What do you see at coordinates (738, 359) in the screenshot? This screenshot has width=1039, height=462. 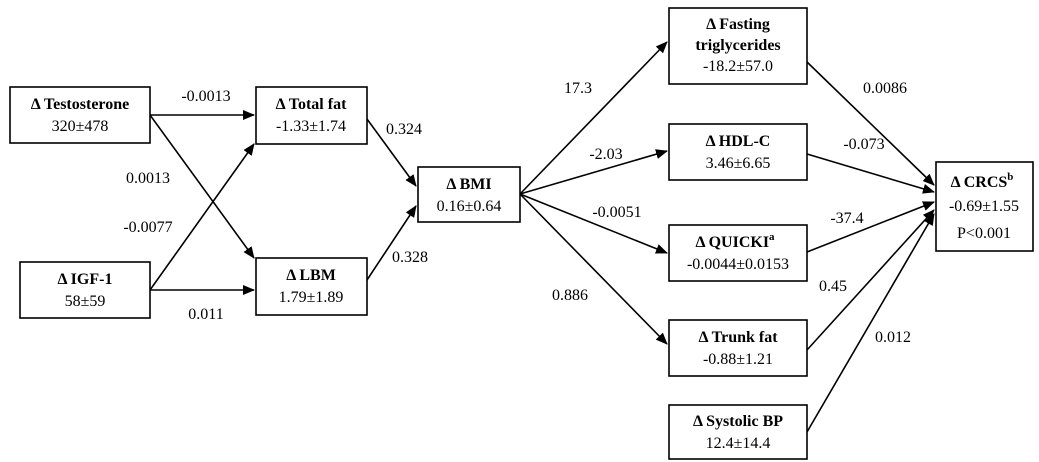 I see `node-value: -0.88±1.21` at bounding box center [738, 359].